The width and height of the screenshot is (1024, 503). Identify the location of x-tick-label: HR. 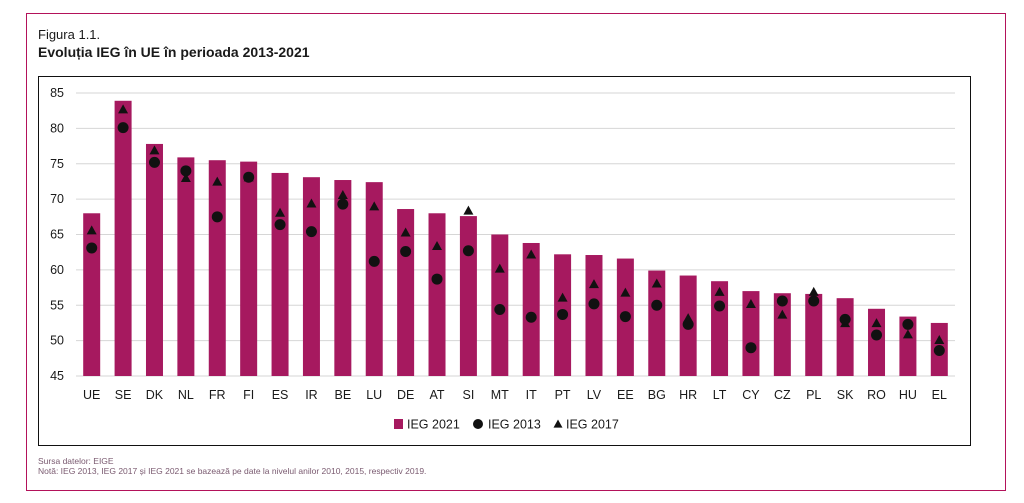
(688, 395).